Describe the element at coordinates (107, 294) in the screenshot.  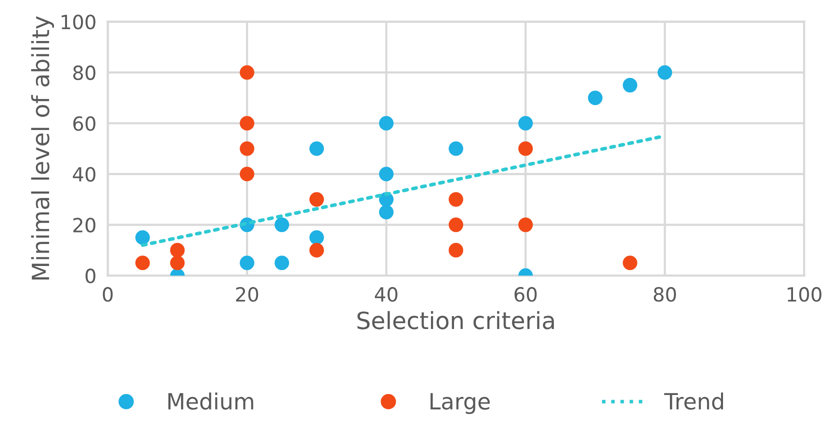
I see `x-tick-label: 0` at that location.